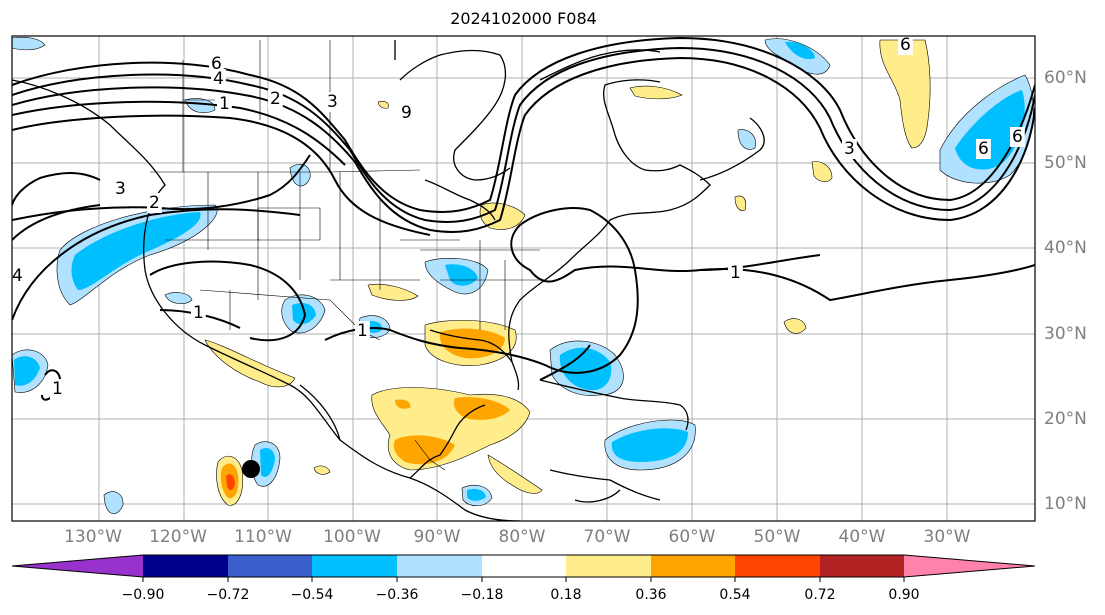  Describe the element at coordinates (607, 537) in the screenshot. I see `longitude-label: 70°W` at that location.